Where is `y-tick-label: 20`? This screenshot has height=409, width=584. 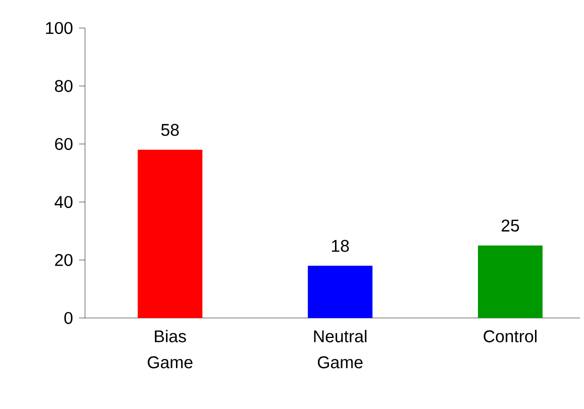 y-tick-label: 20 is located at coordinates (63, 260).